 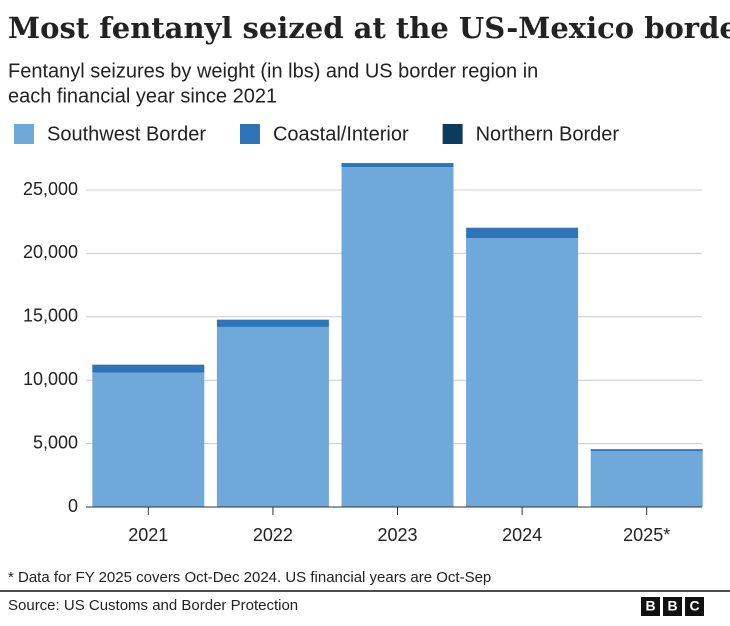 What do you see at coordinates (50, 316) in the screenshot?
I see `y-tick-label: 15,000` at bounding box center [50, 316].